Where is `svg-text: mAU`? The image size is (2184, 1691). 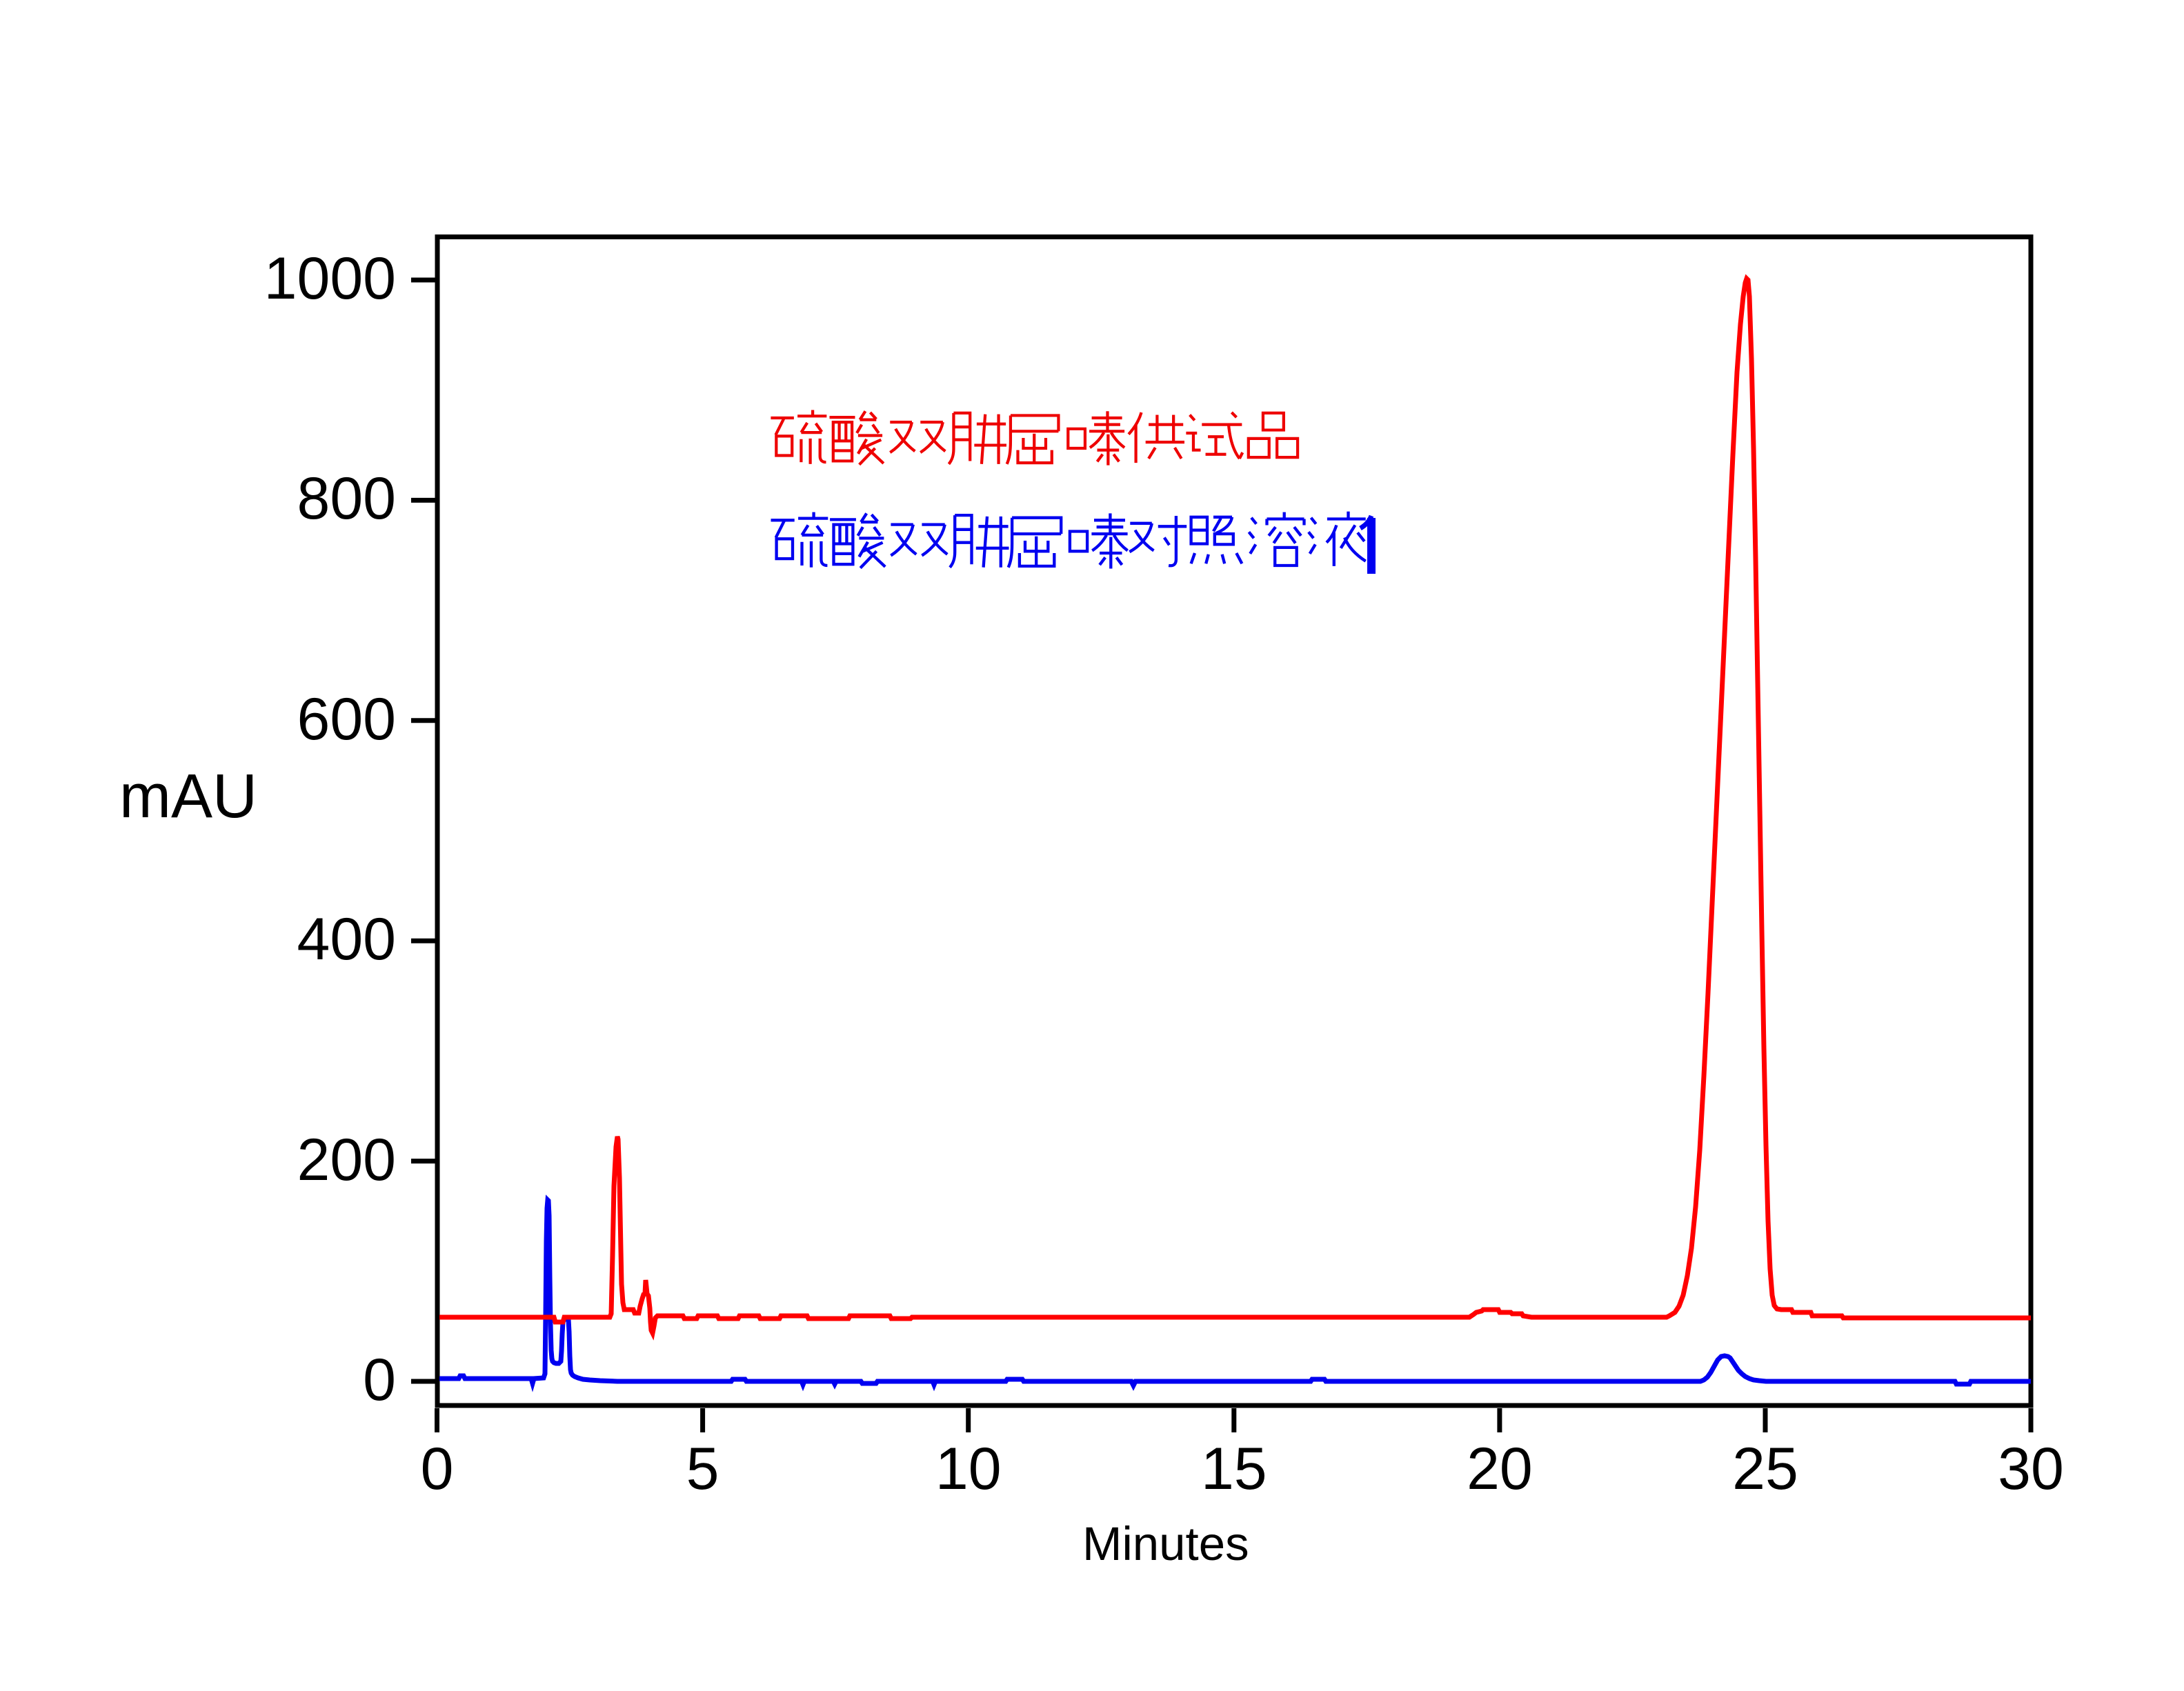 svg-text: mAU is located at coordinates (188, 797).